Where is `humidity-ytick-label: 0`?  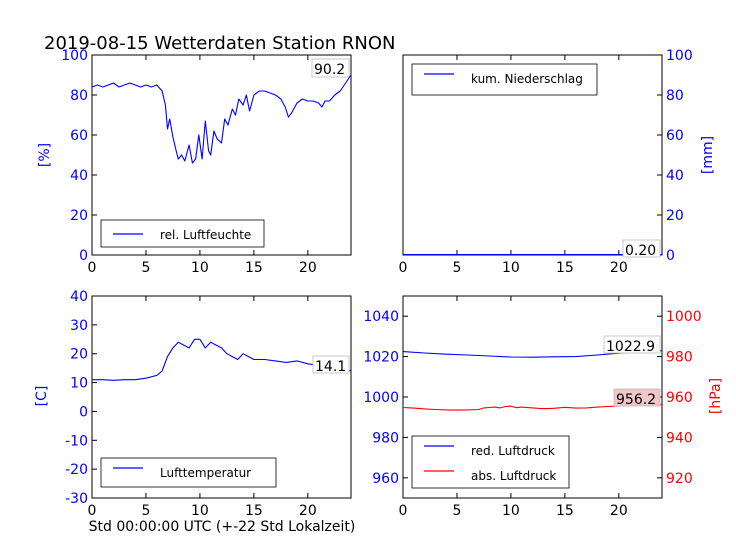 humidity-ytick-label: 0 is located at coordinates (83, 256).